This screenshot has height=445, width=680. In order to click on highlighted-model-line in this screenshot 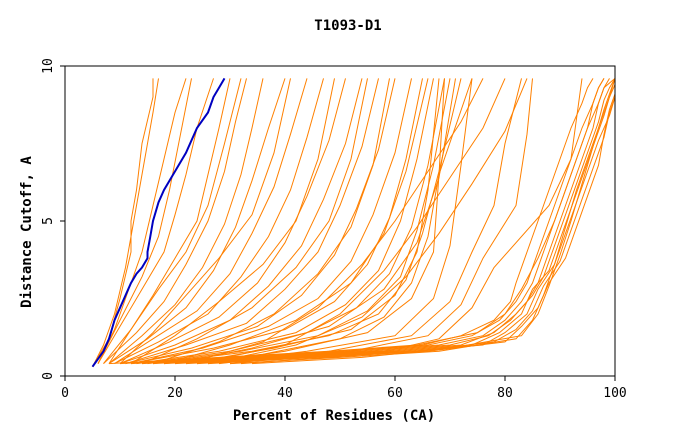, I will do `click(158, 222)`.